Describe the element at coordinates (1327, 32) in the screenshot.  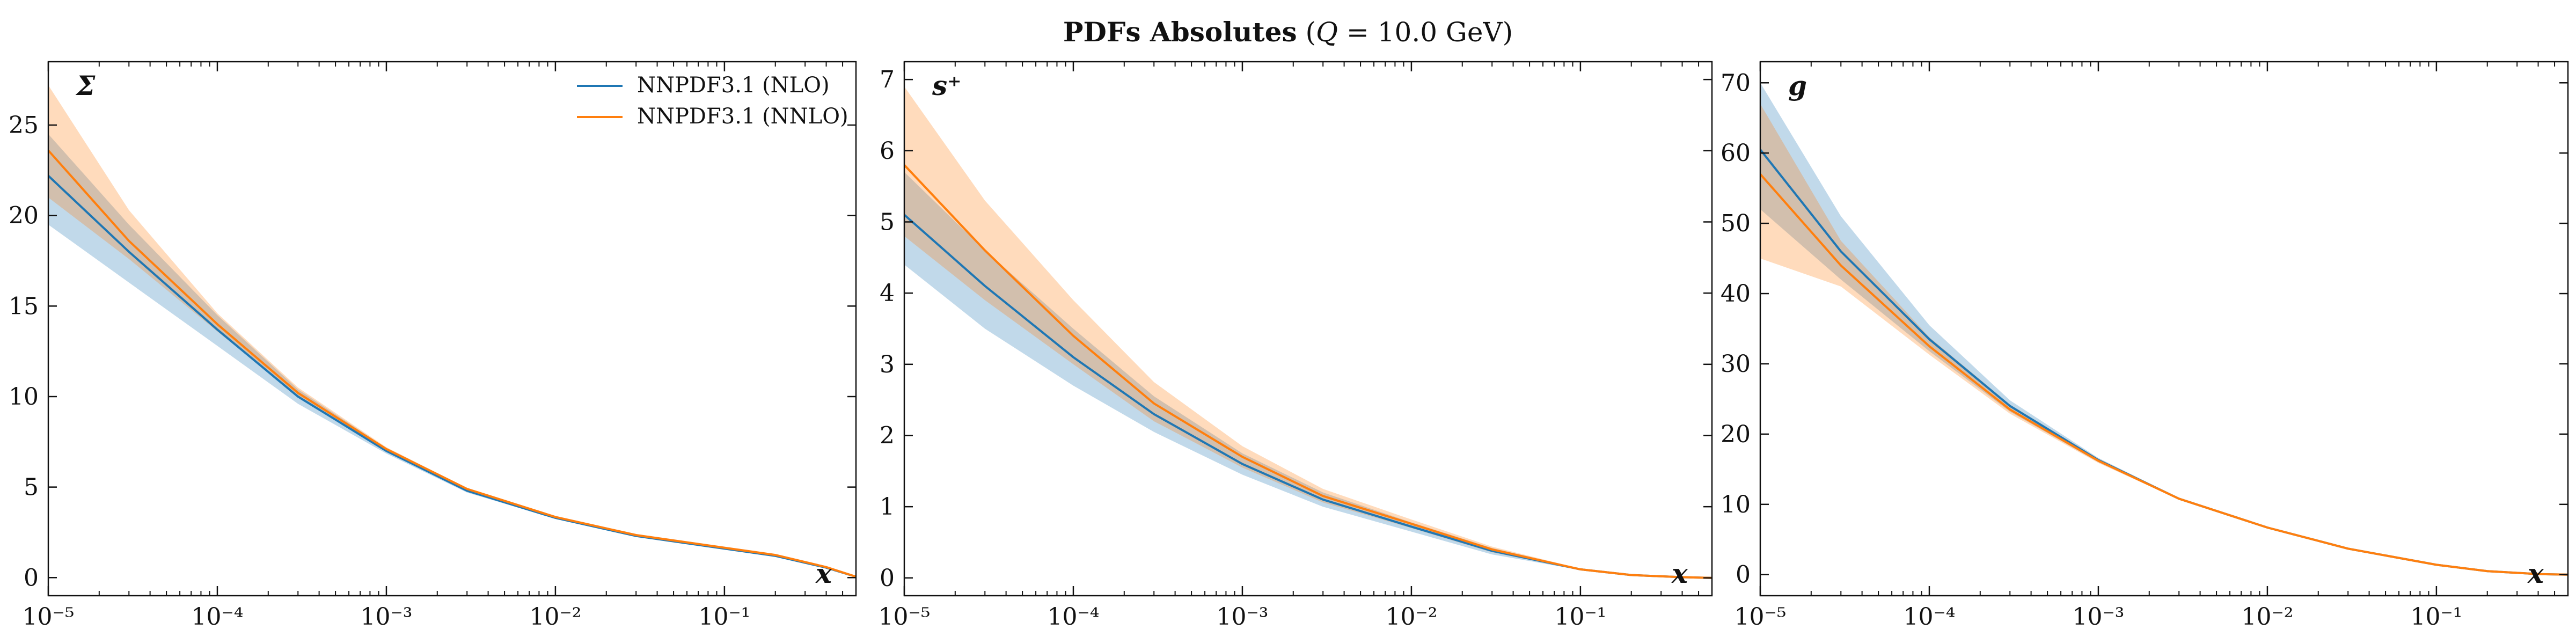
I see `title-q: Q` at that location.